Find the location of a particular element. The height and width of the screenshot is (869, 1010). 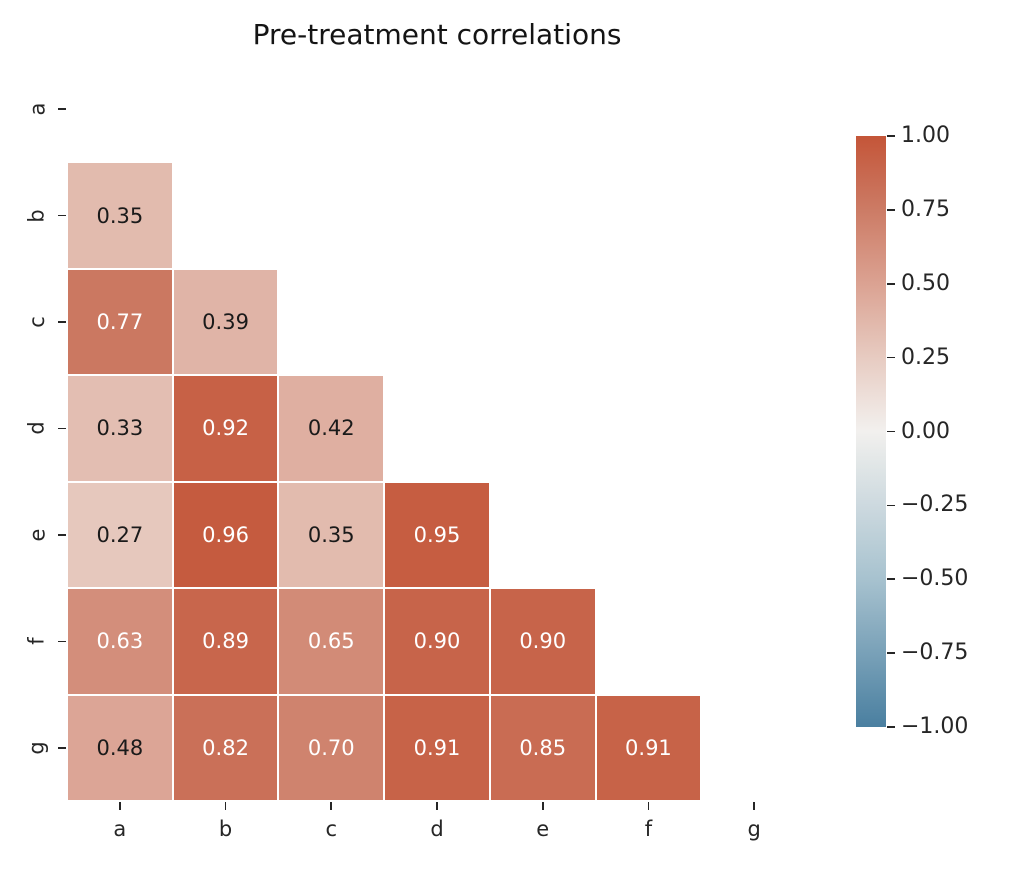

cell-value: 0.96 is located at coordinates (225, 534).